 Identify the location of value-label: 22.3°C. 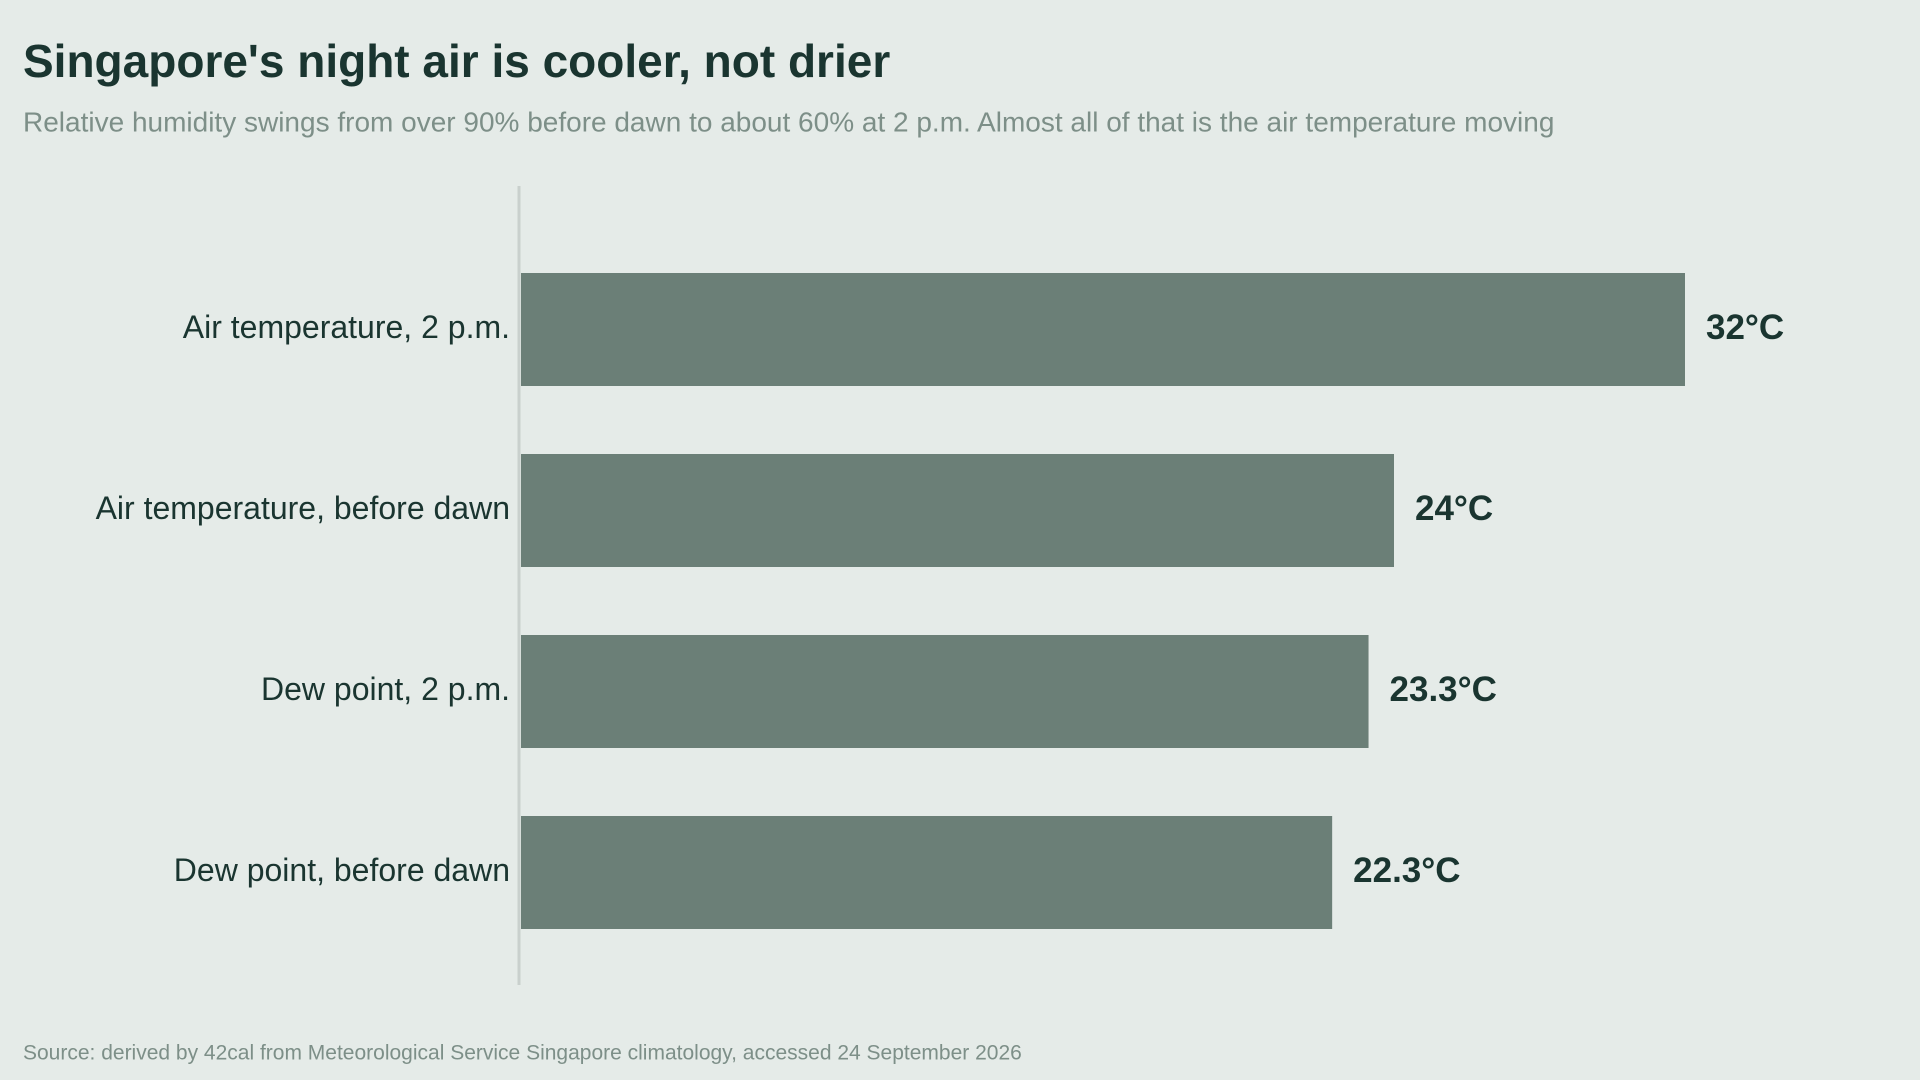
(1406, 870).